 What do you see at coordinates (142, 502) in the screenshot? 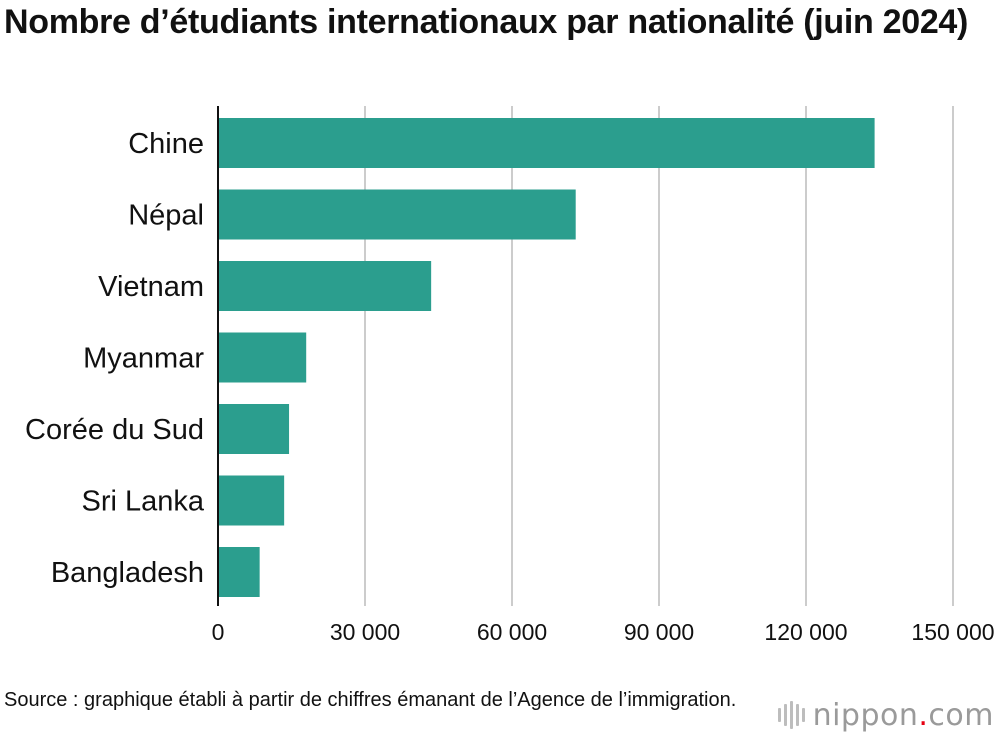
I see `category-label-5: Sri Lanka` at bounding box center [142, 502].